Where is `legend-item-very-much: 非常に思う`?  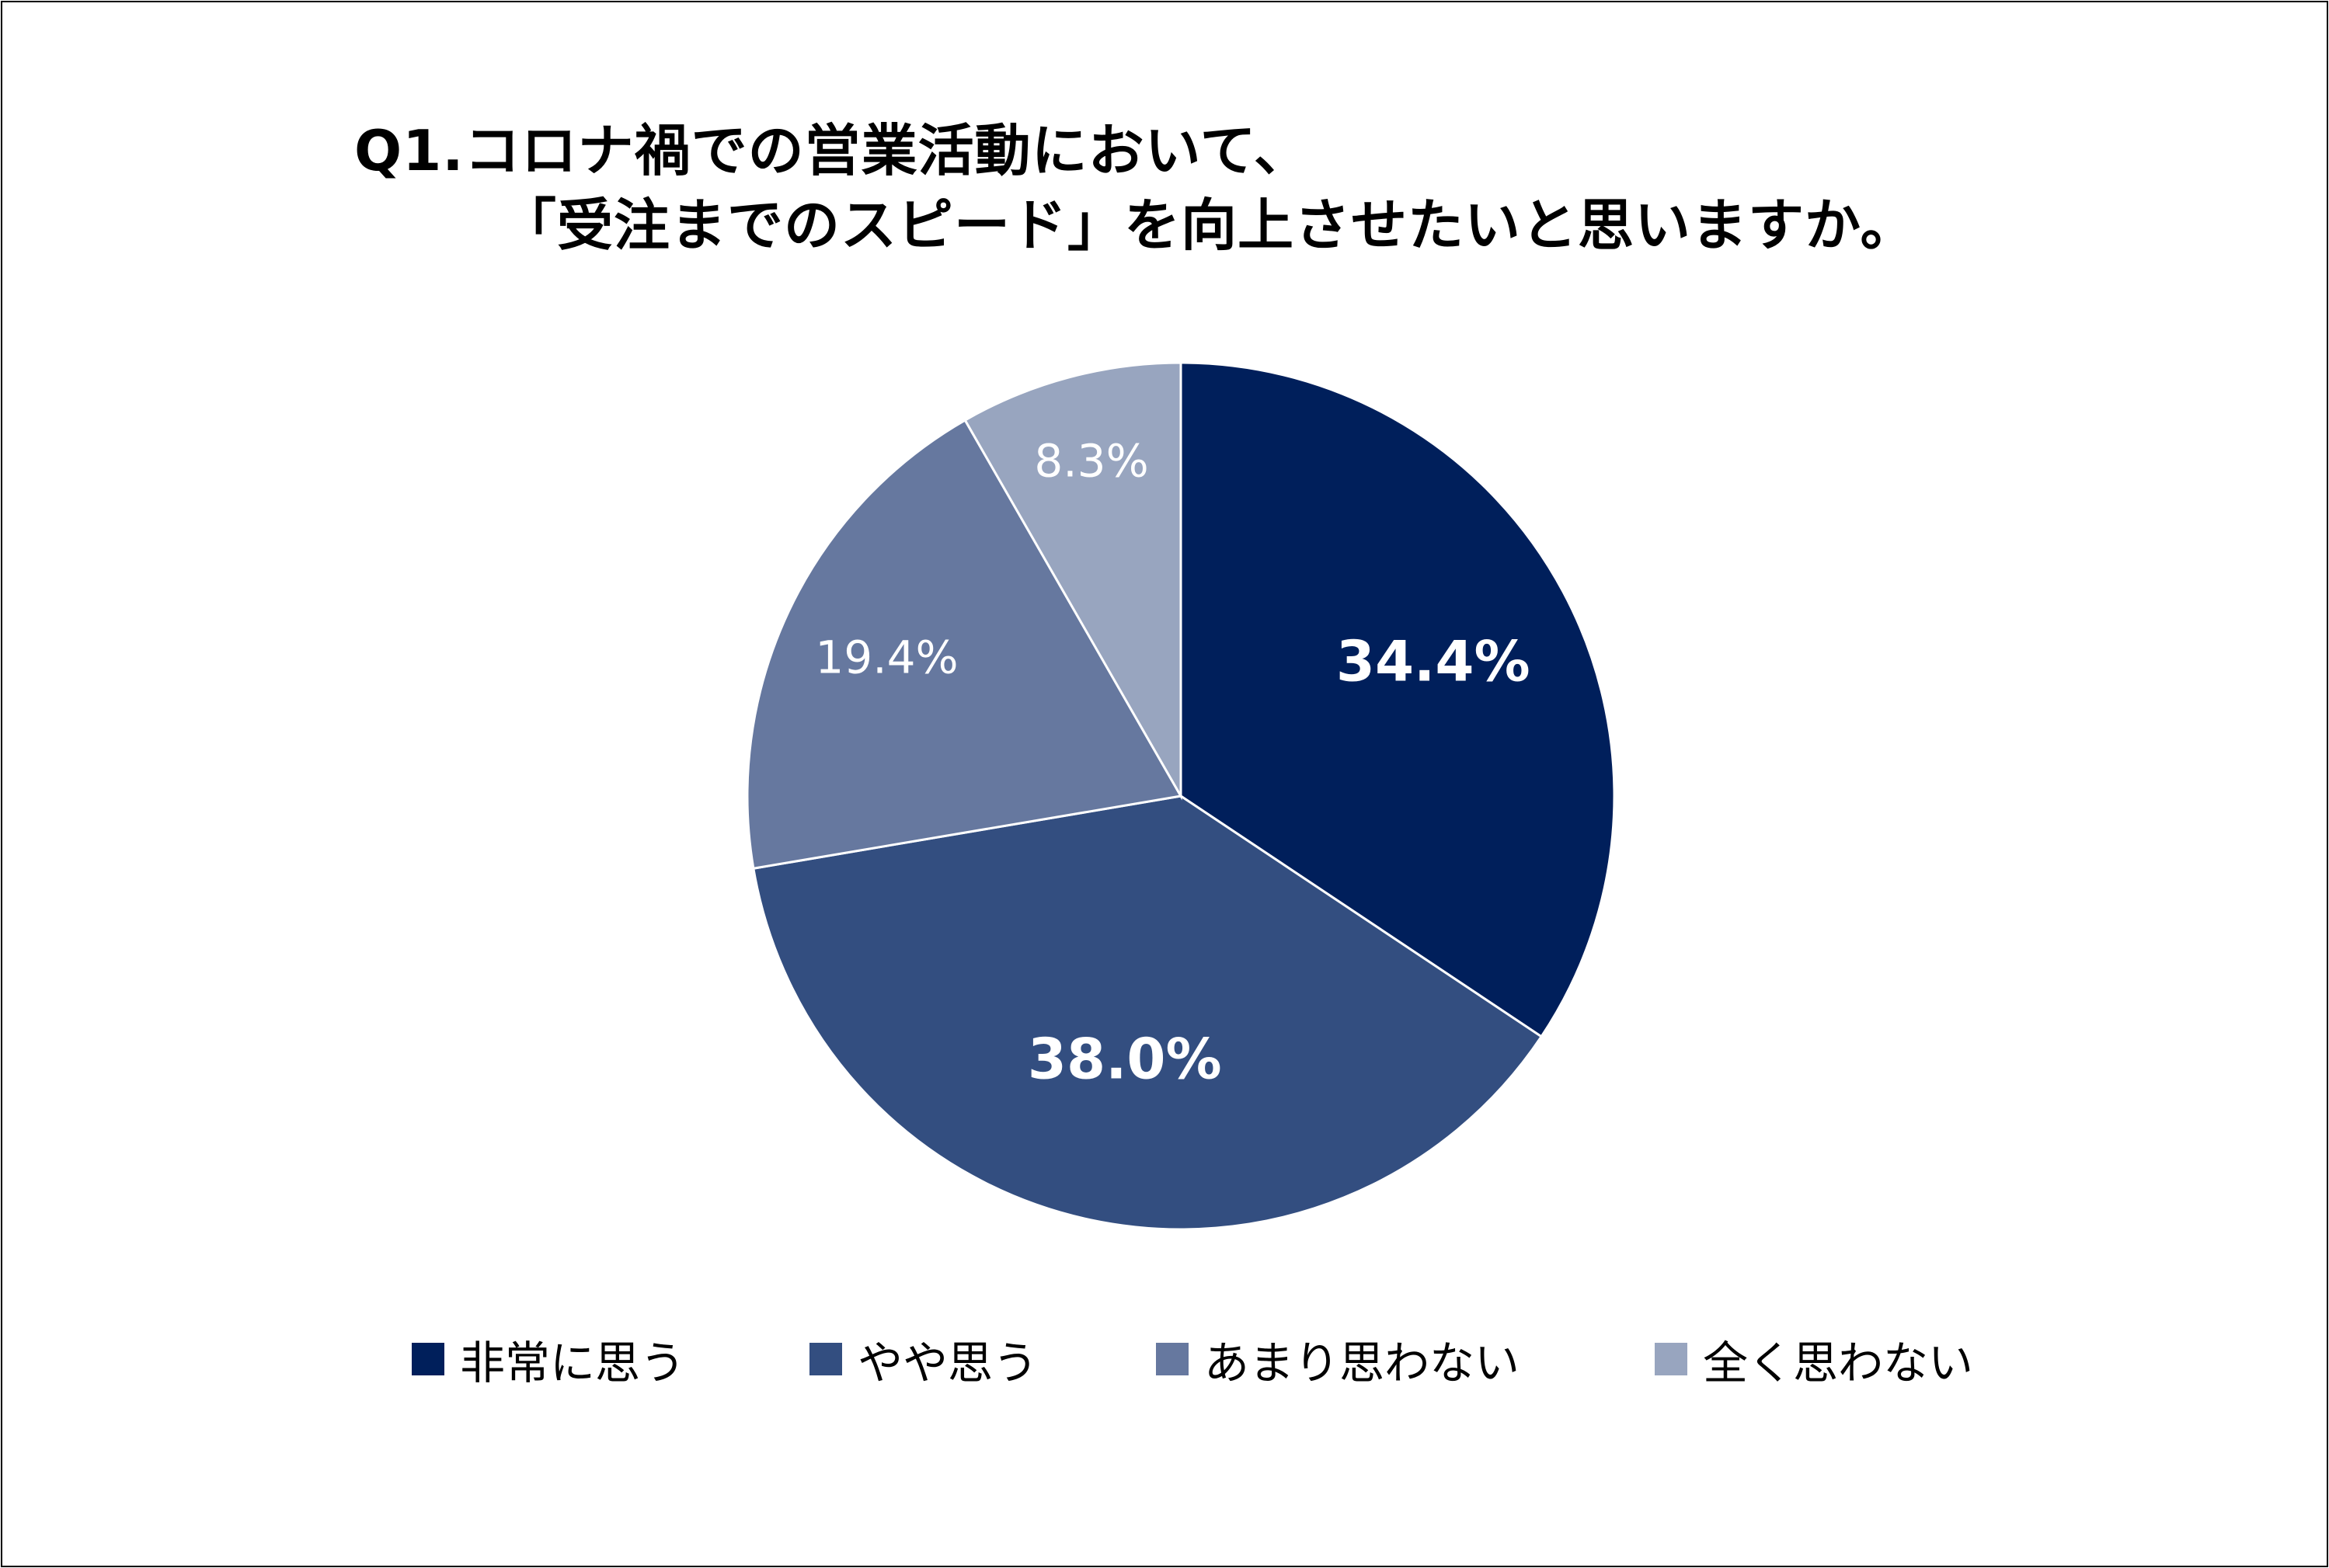
legend-item-very-much: 非常に思う is located at coordinates (548, 1359).